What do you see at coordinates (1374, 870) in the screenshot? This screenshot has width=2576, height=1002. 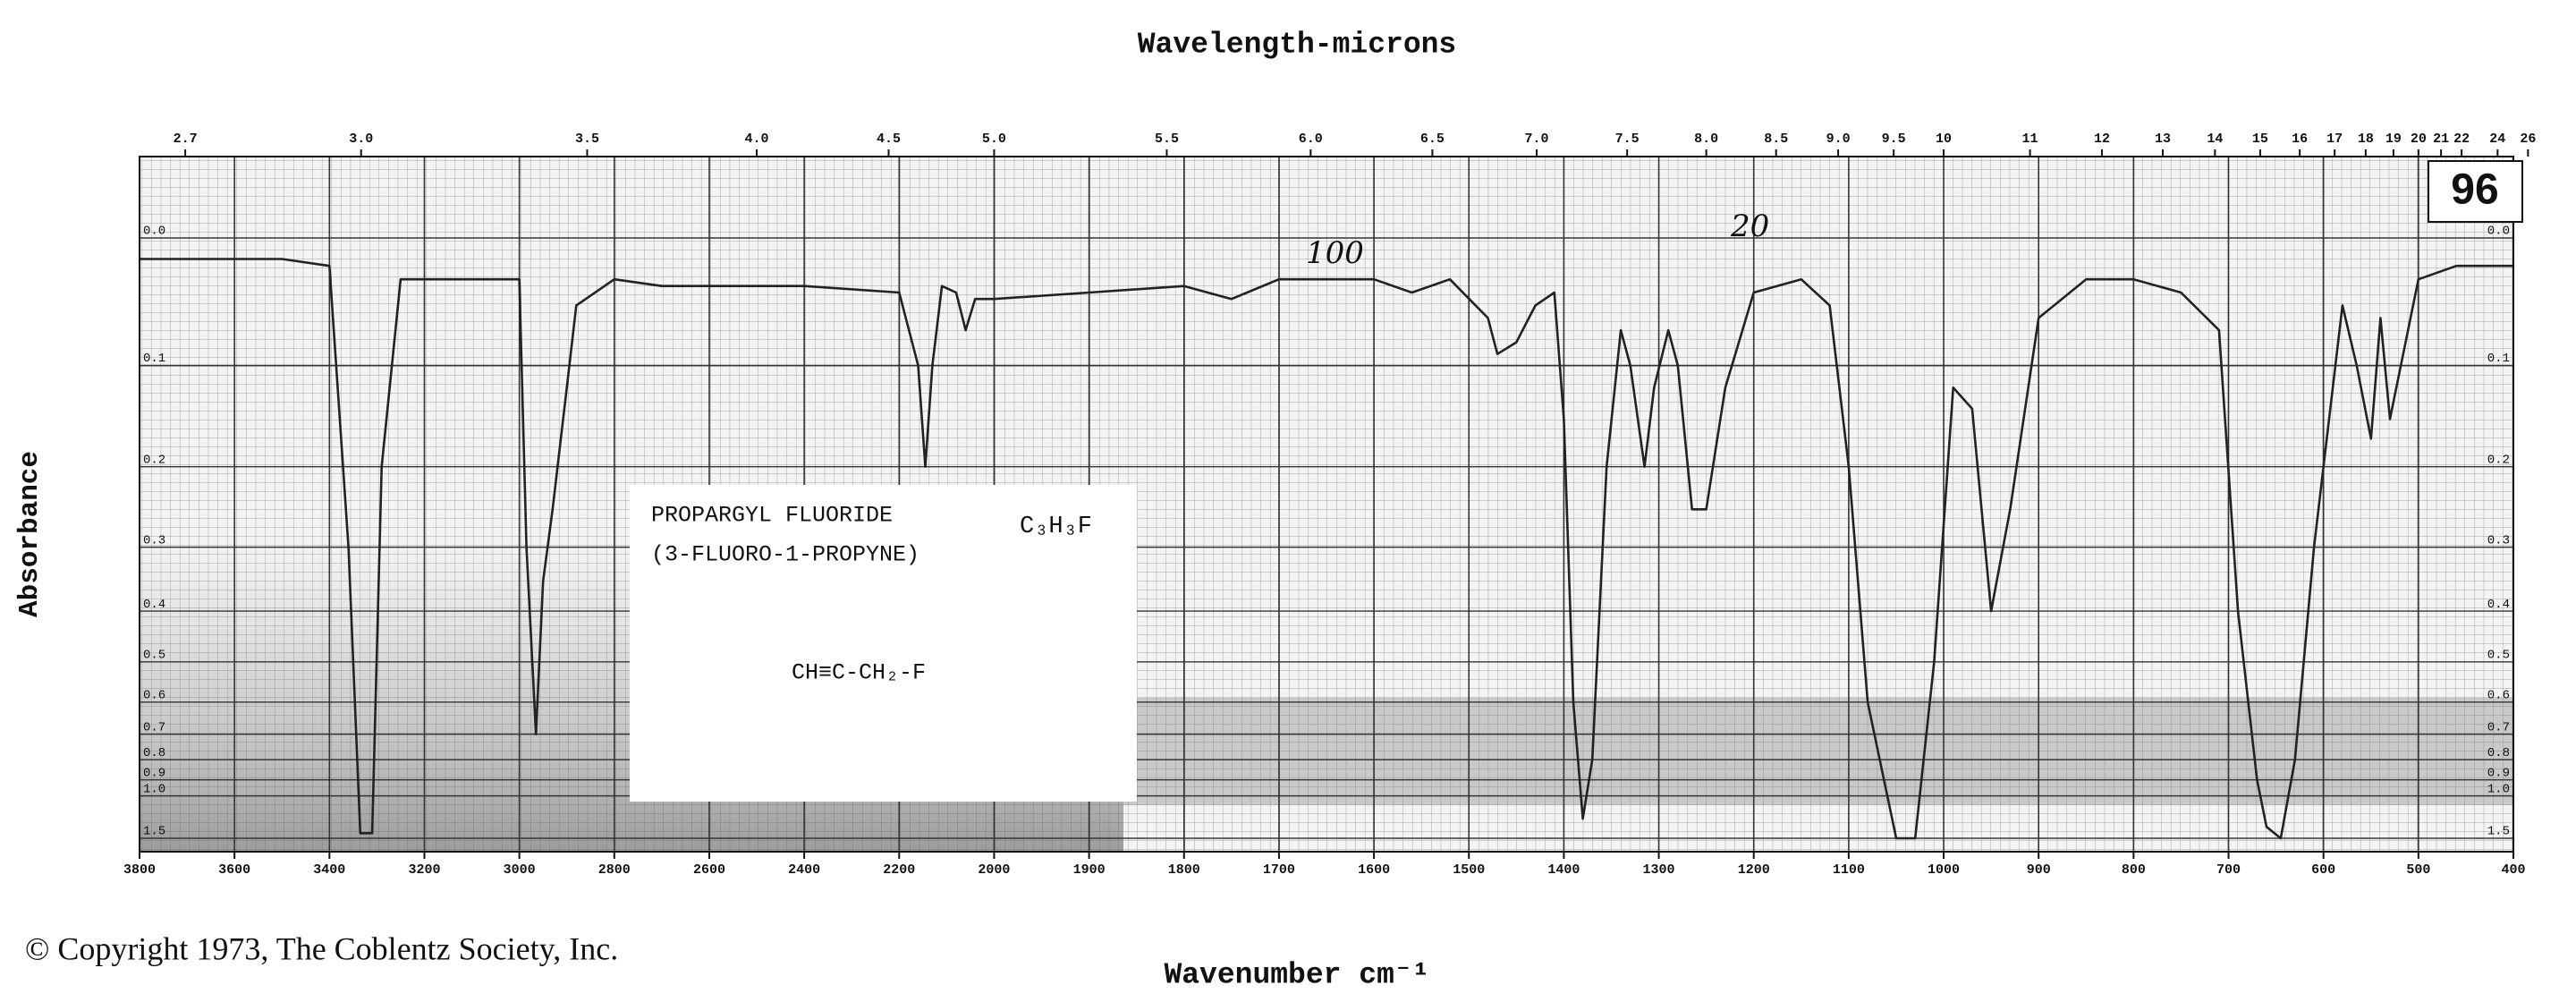 I see `x-tick-label: 1600` at bounding box center [1374, 870].